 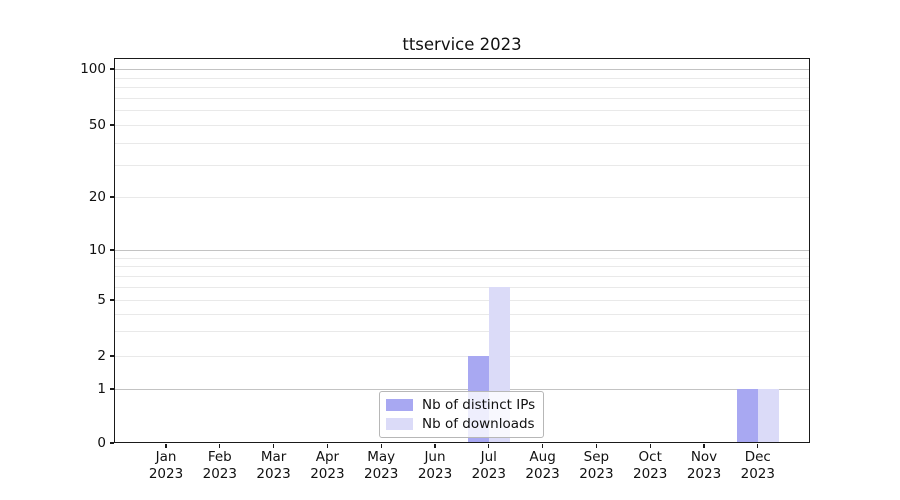 What do you see at coordinates (327, 465) in the screenshot?
I see `x-tick-label: Apr 2023` at bounding box center [327, 465].